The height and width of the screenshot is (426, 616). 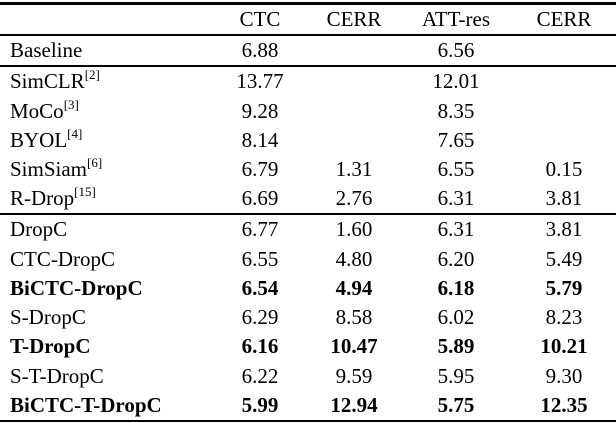 What do you see at coordinates (106, 50) in the screenshot?
I see `method-name-cell: Baseline` at bounding box center [106, 50].